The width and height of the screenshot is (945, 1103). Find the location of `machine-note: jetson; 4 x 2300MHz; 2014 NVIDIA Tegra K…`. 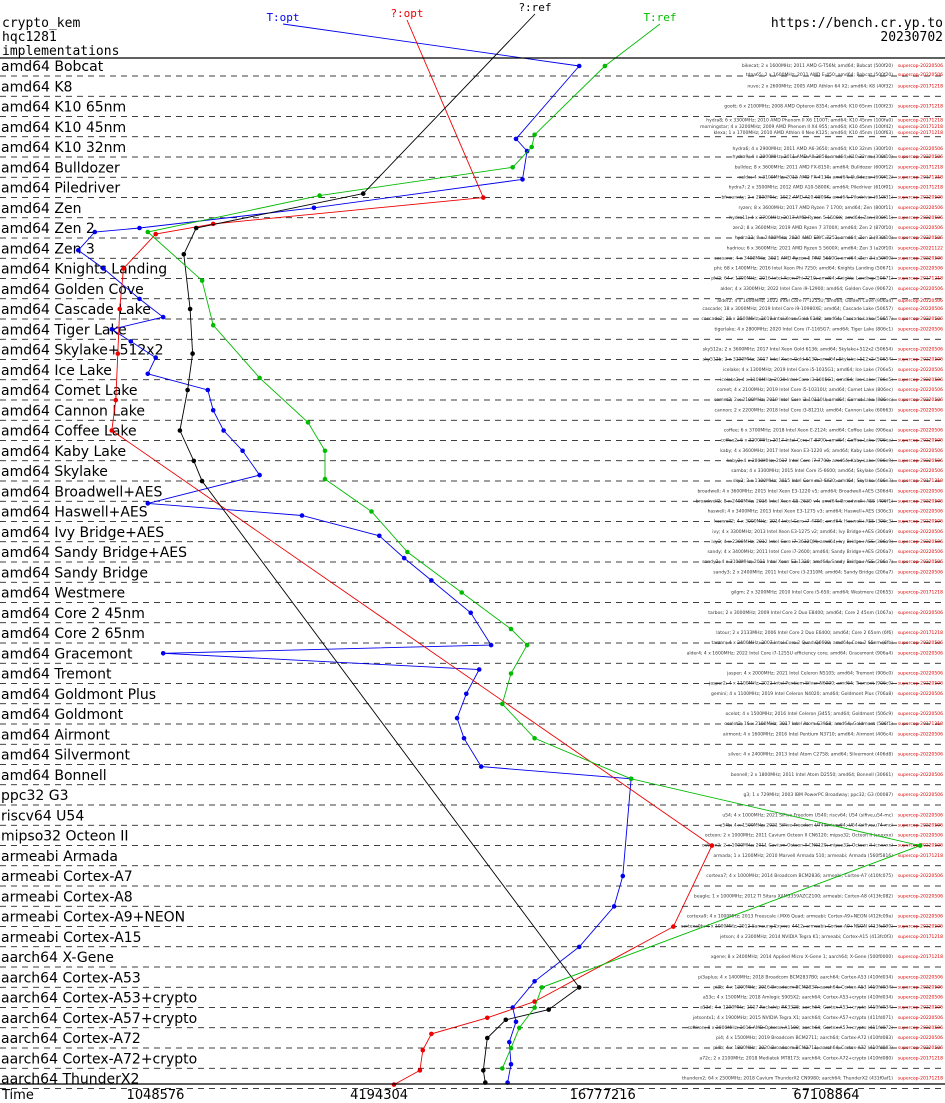

machine-note: jetson; 4 x 2300MHz; 2014 NVIDIA Tegra K… is located at coordinates (806, 937).